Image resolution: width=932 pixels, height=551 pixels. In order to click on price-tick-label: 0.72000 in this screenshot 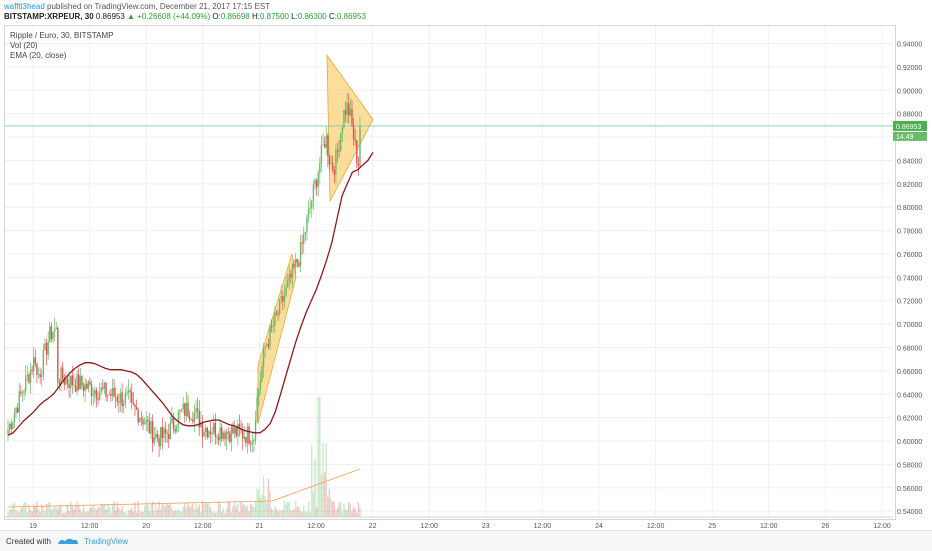, I will do `click(909, 302)`.